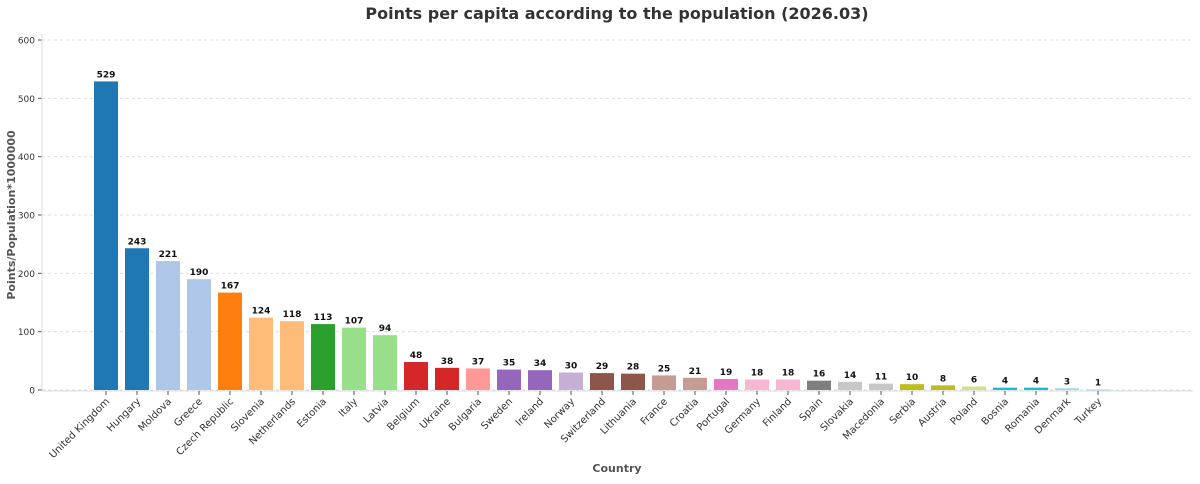 This screenshot has height=484, width=1200. Describe the element at coordinates (850, 376) in the screenshot. I see `data-label: 14` at that location.